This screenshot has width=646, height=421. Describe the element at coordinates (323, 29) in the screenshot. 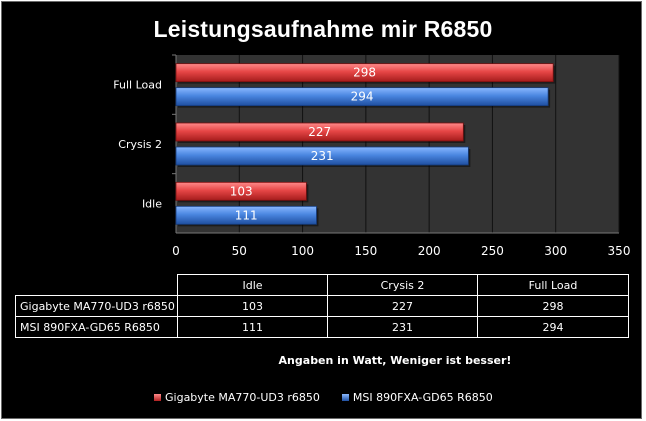

I see `chart-title: Leistungsaufnahme mir R6850` at that location.